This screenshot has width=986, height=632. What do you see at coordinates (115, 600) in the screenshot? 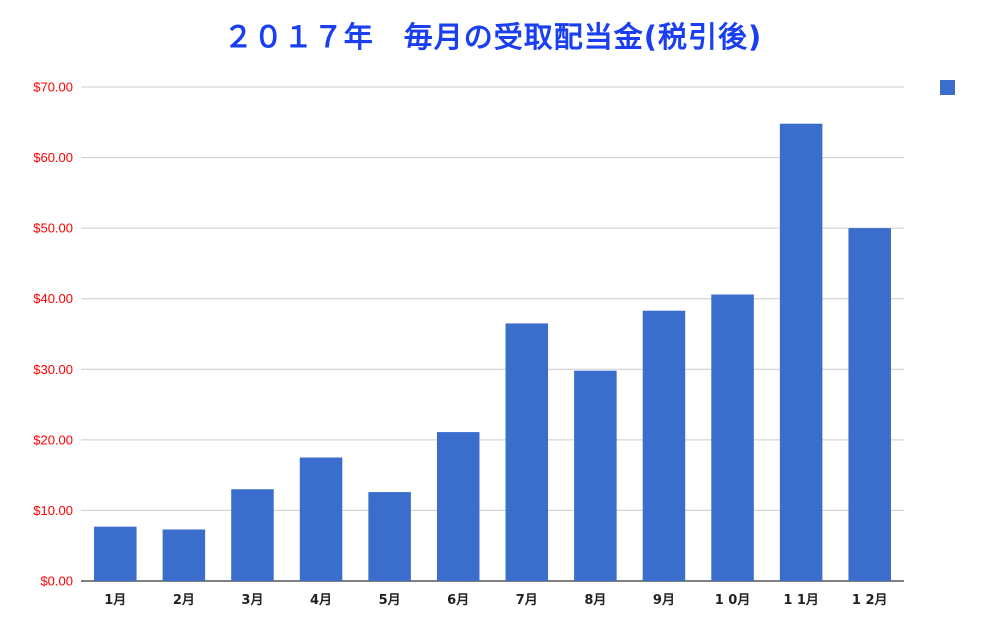
I see `x-tick-label: 1月` at bounding box center [115, 600].